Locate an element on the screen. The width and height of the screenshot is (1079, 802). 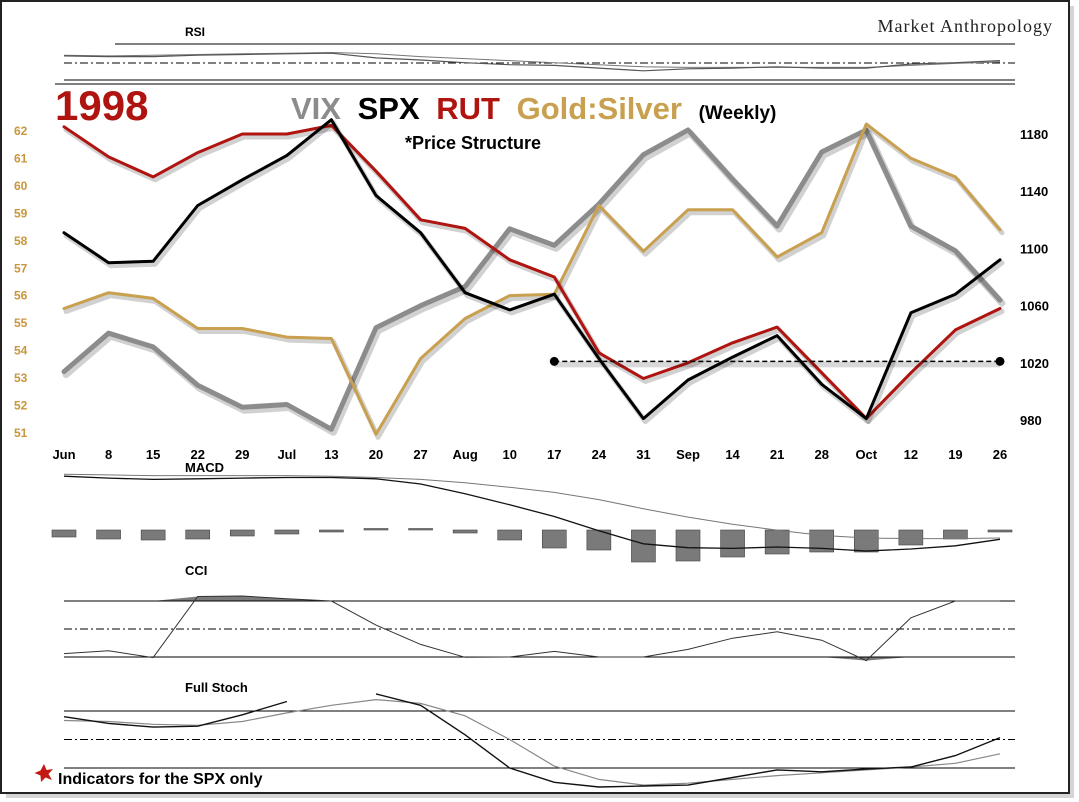
right-axis-tick: 1100 is located at coordinates (1034, 248).